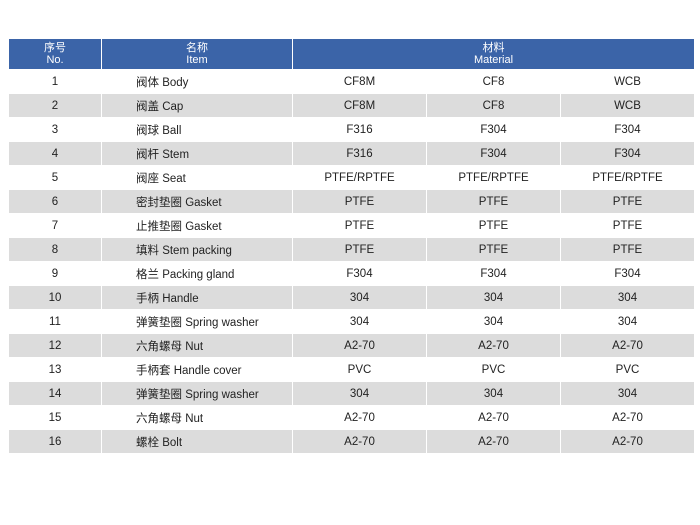 This screenshot has width=700, height=525. What do you see at coordinates (359, 369) in the screenshot?
I see `row-material-1: PVC` at bounding box center [359, 369].